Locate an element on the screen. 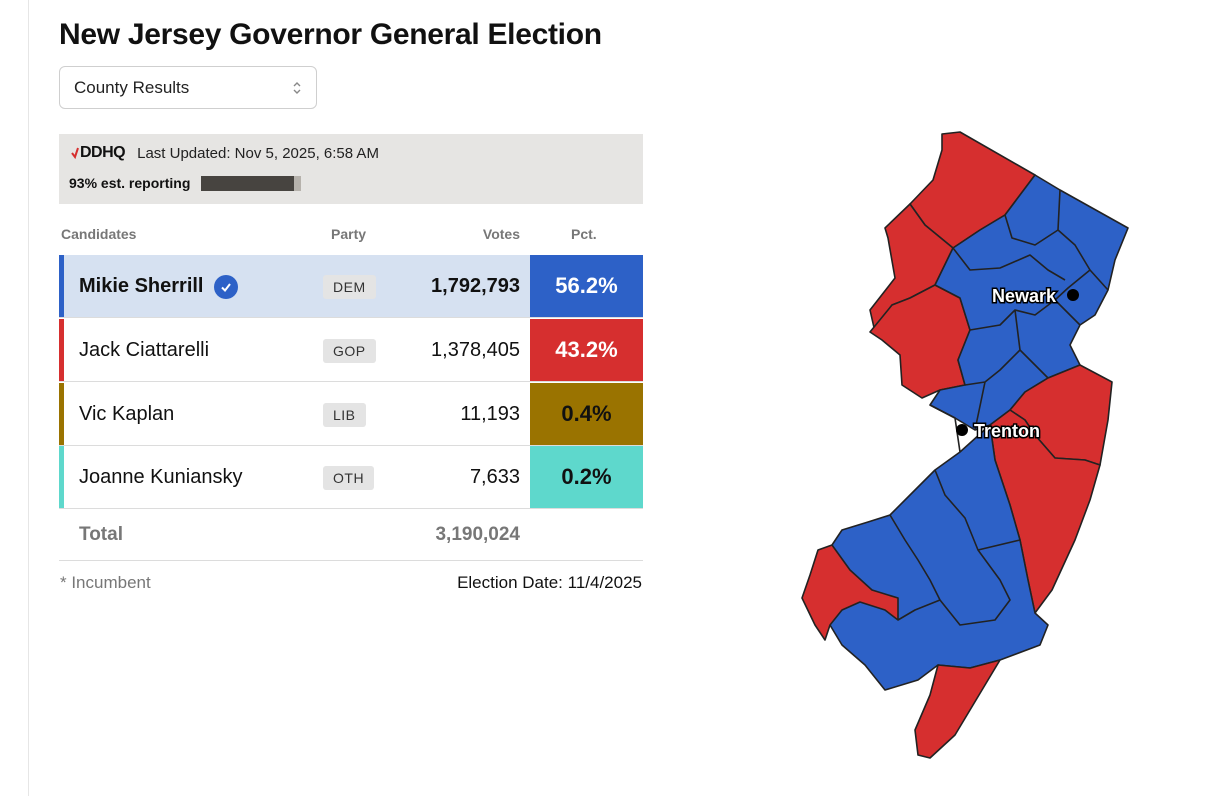 The width and height of the screenshot is (1231, 796). reporting-progress-fill is located at coordinates (248, 183).